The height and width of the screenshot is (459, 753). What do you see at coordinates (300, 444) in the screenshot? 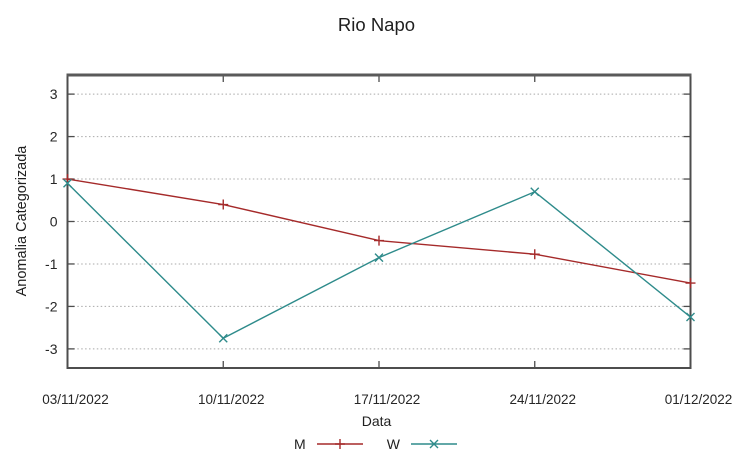
I see `legend-label-m: M` at bounding box center [300, 444].